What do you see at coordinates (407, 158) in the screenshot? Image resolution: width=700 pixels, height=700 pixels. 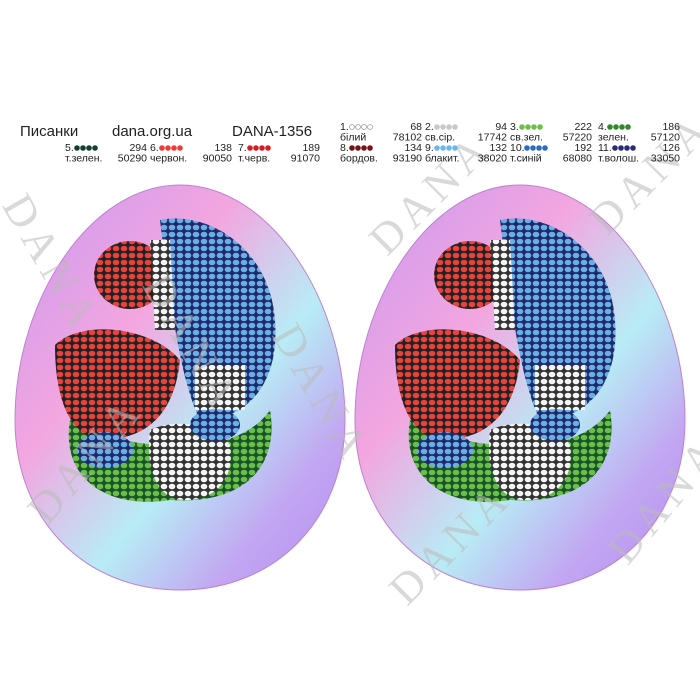 I see `legend-code: 93190` at bounding box center [407, 158].